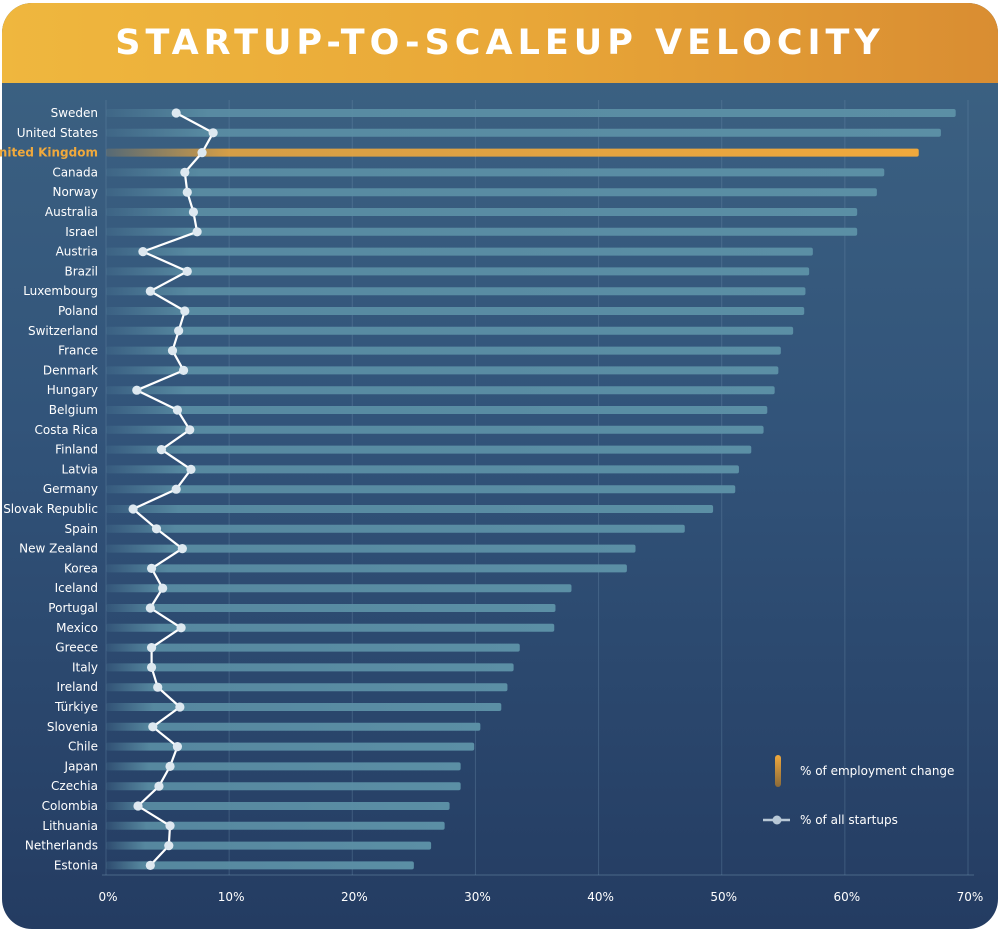 This screenshot has width=1000, height=933. Describe the element at coordinates (73, 410) in the screenshot. I see `country-label: Belgium` at that location.